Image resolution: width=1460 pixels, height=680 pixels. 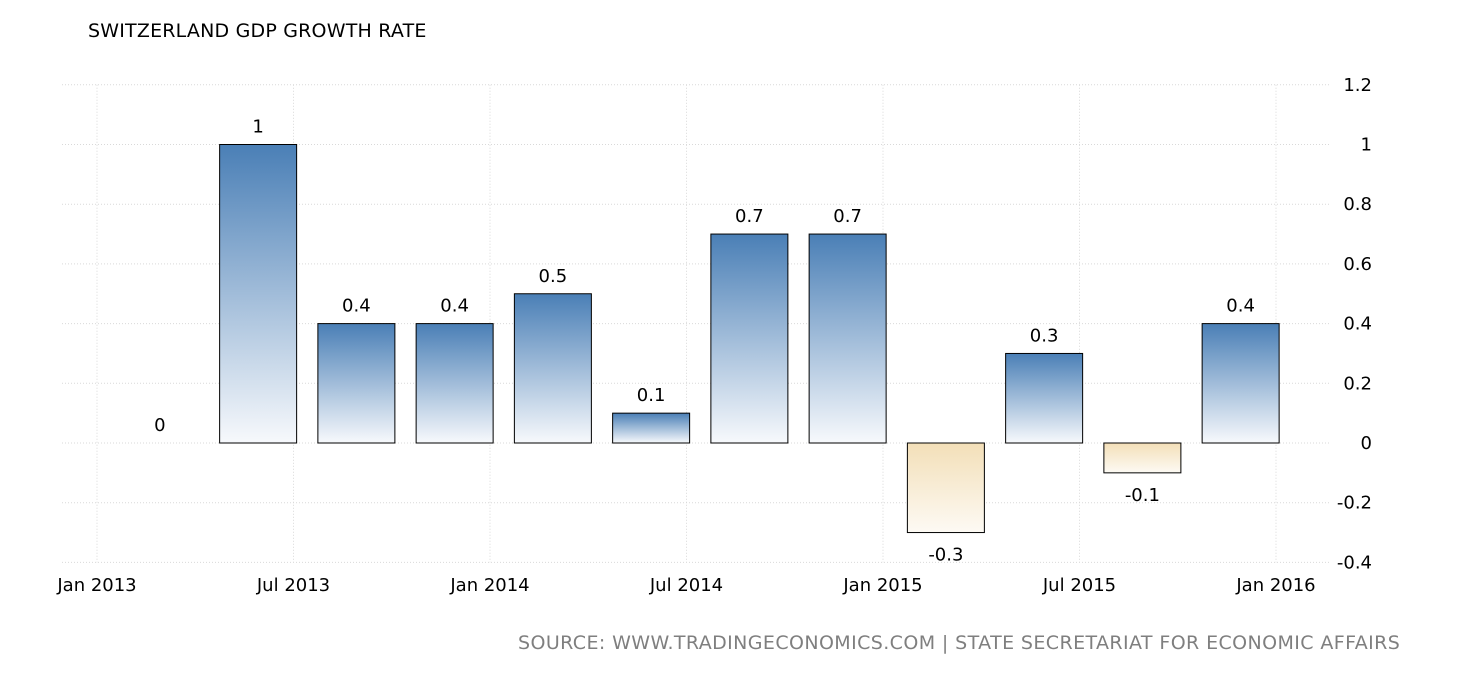 I want to click on y-tick-label: 1.2, so click(x=1357, y=85).